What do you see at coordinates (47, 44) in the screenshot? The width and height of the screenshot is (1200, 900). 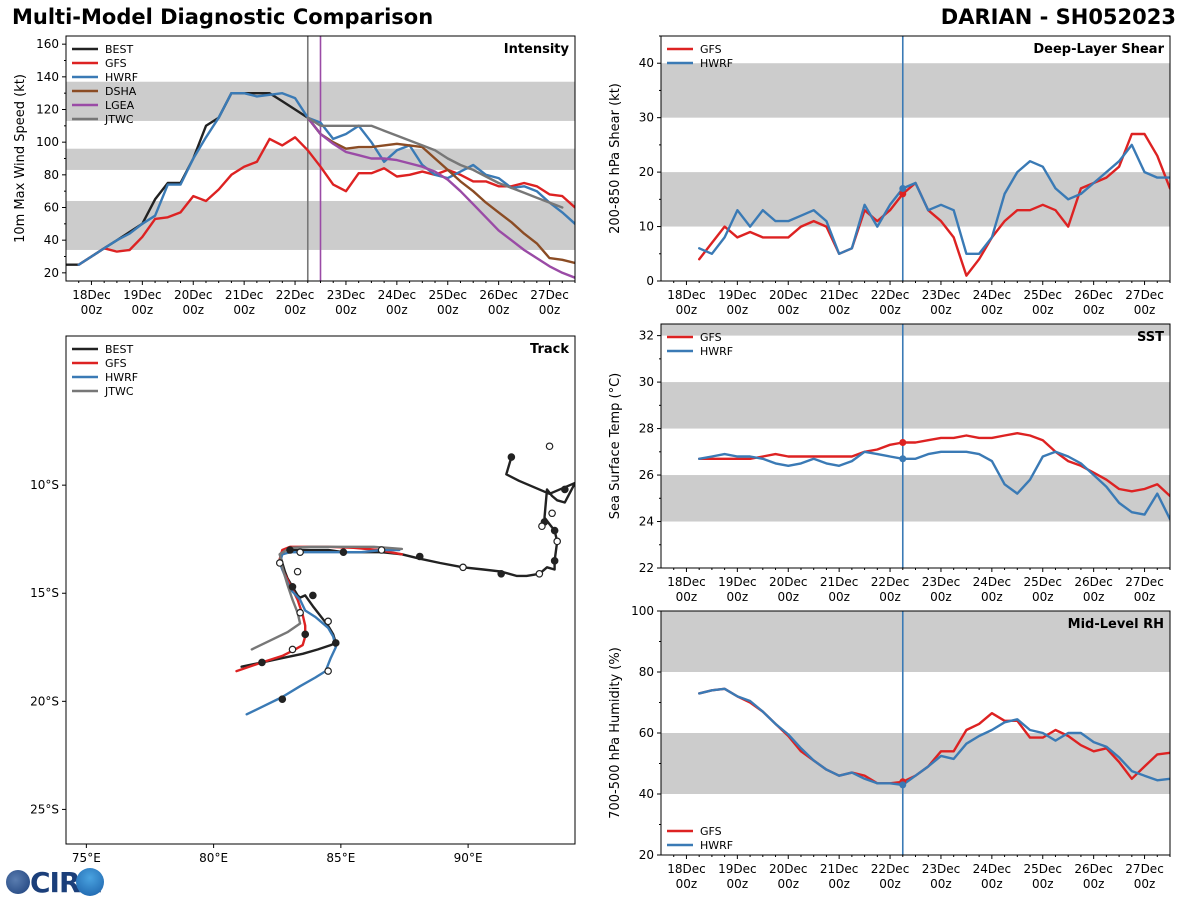 I see `y-tick-label: 160` at bounding box center [47, 44].